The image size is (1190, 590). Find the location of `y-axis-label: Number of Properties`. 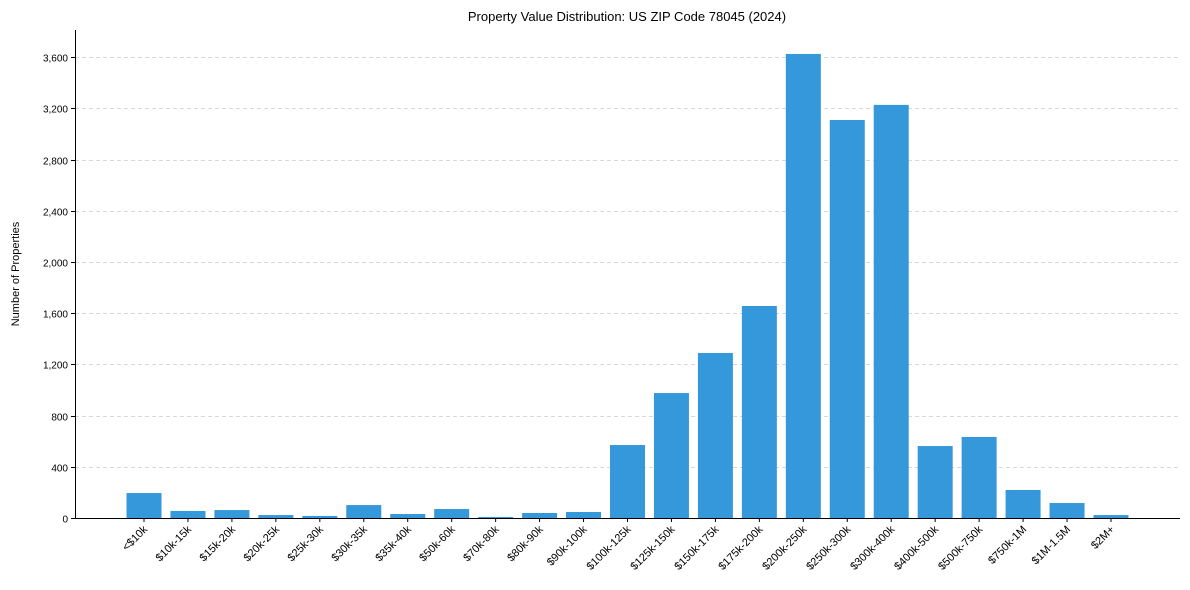

y-axis-label: Number of Properties is located at coordinates (16, 273).